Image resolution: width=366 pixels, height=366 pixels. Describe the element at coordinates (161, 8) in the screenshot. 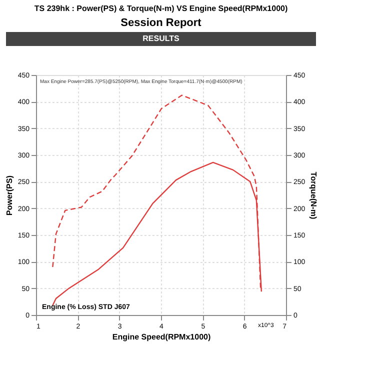

I see `chart-title: TS 239hk : Power(PS) & Torque(N-m) VS Engine Speed(RPMx1000)` at that location.